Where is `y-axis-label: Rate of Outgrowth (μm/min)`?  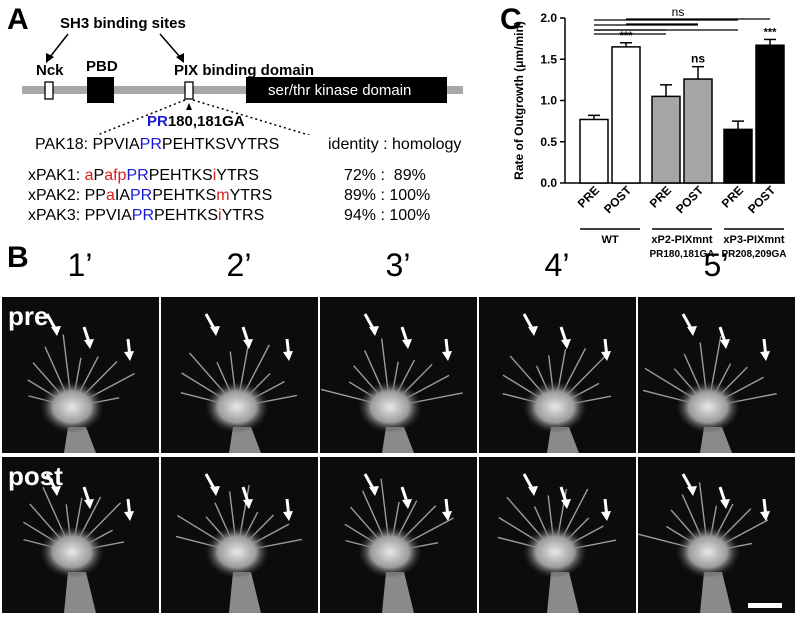
y-axis-label: Rate of Outgrowth (μm/min) is located at coordinates (519, 100).